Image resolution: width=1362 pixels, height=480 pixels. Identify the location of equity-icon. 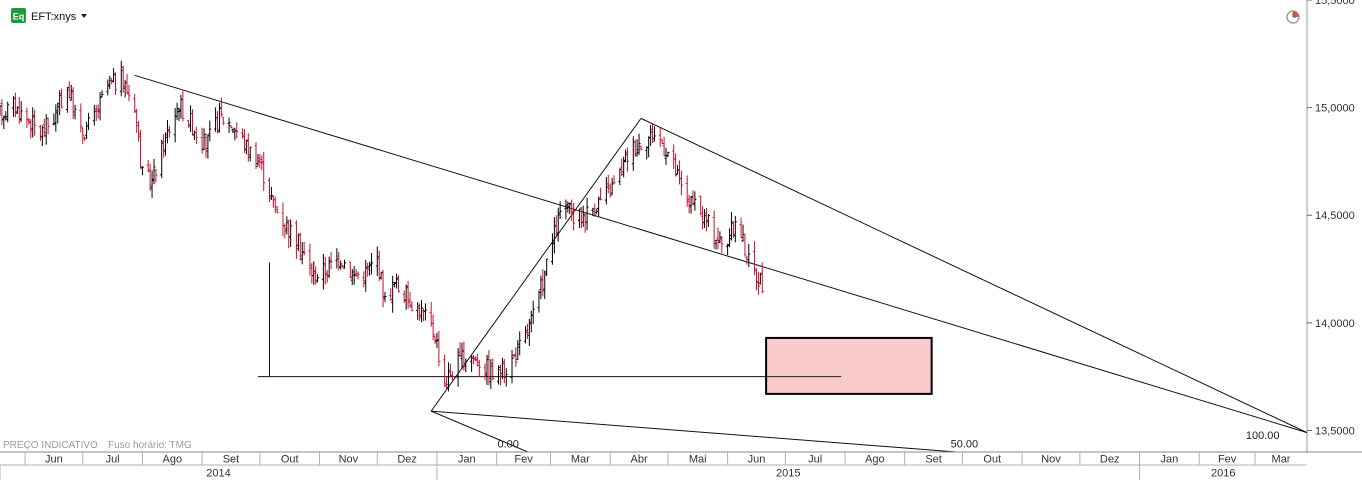
(18, 15).